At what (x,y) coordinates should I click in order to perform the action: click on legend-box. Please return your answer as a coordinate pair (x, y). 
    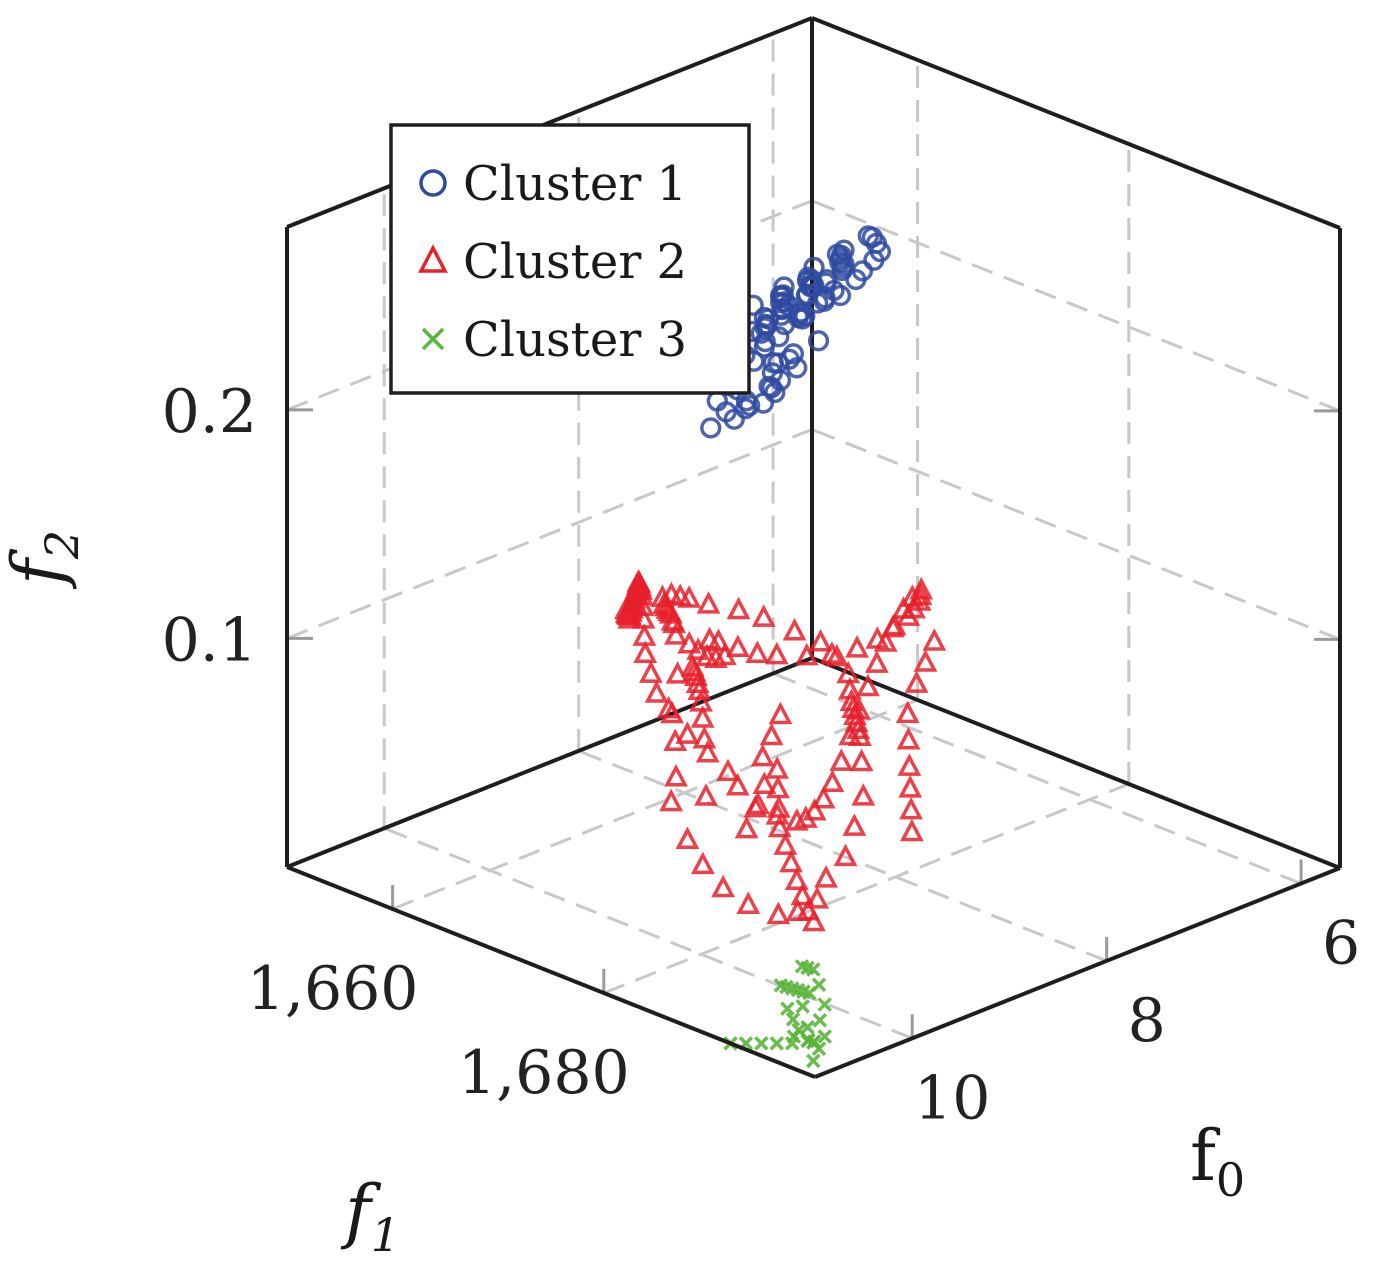
    Looking at the image, I should click on (570, 259).